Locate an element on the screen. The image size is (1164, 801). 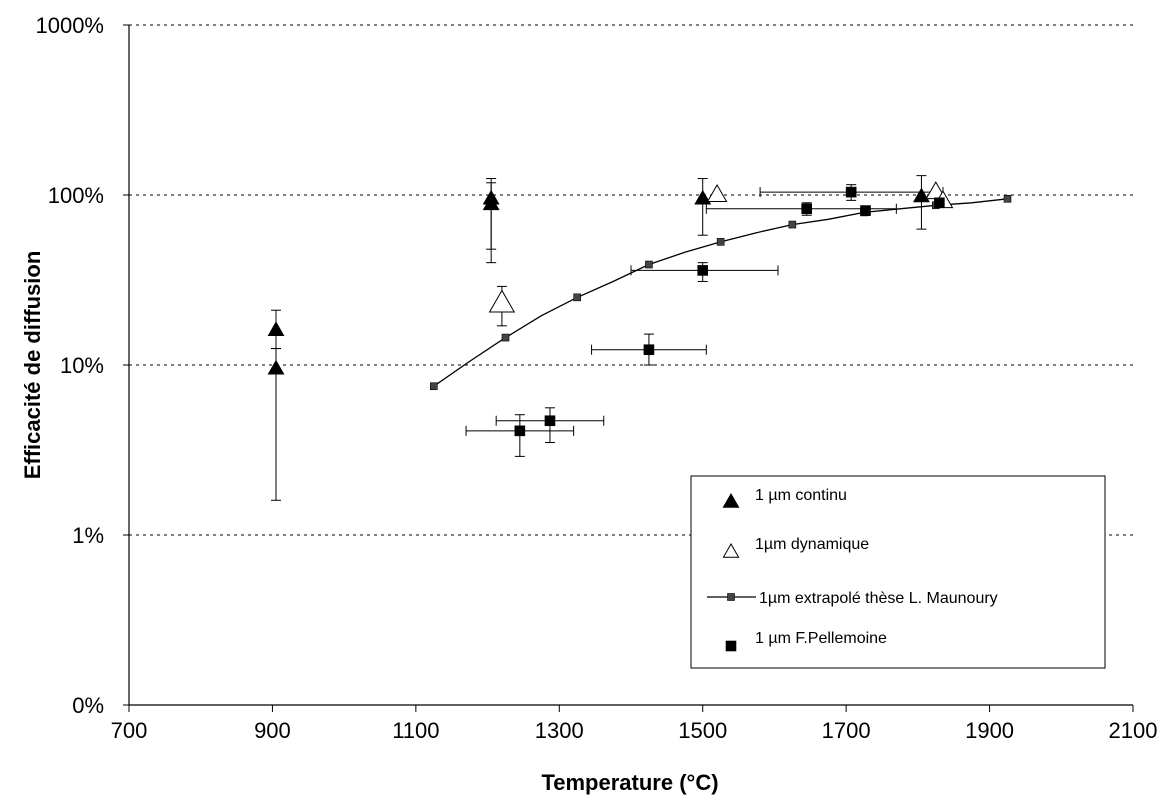
legend-box is located at coordinates (898, 572).